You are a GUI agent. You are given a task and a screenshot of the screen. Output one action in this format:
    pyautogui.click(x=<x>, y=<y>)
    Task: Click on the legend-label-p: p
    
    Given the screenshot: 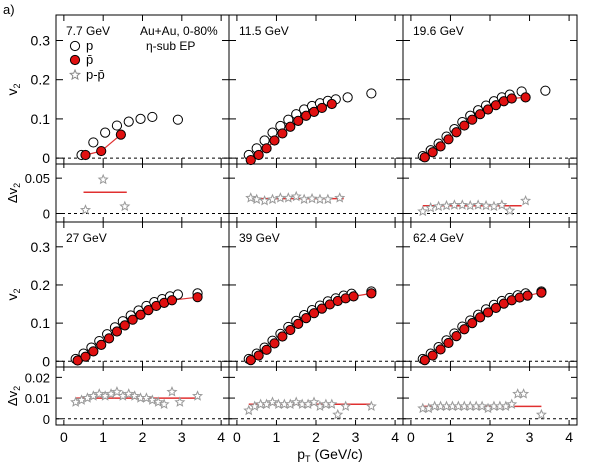 What is the action you would take?
    pyautogui.click(x=89, y=45)
    